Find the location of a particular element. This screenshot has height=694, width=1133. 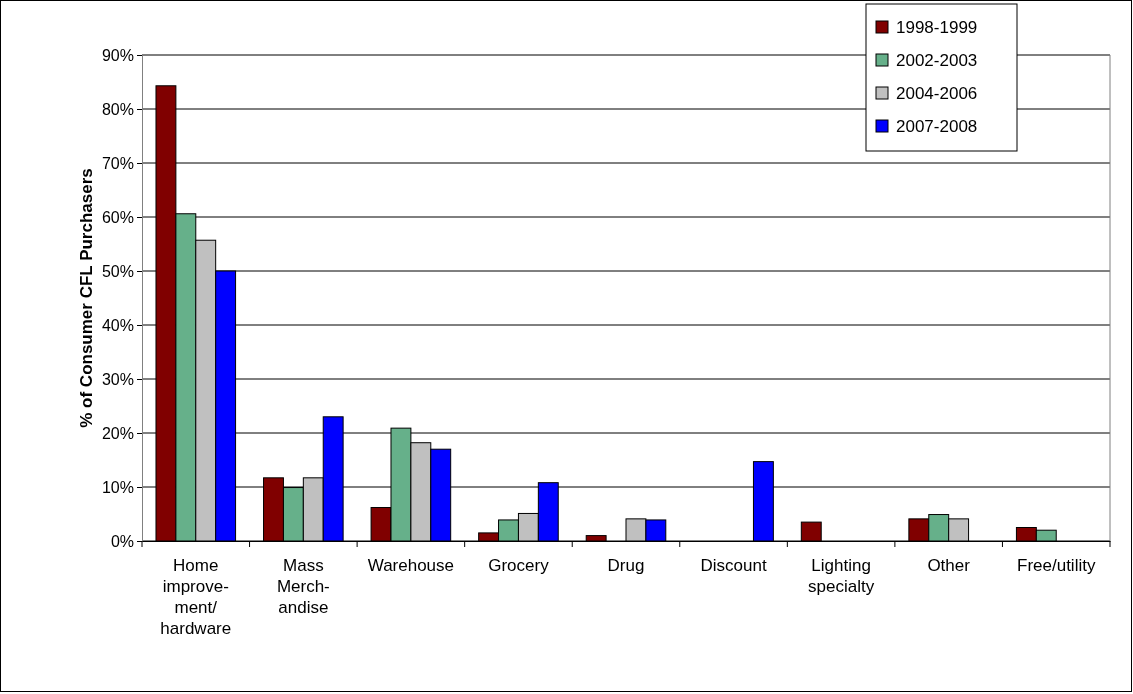

x-tick-label: Other is located at coordinates (949, 565).